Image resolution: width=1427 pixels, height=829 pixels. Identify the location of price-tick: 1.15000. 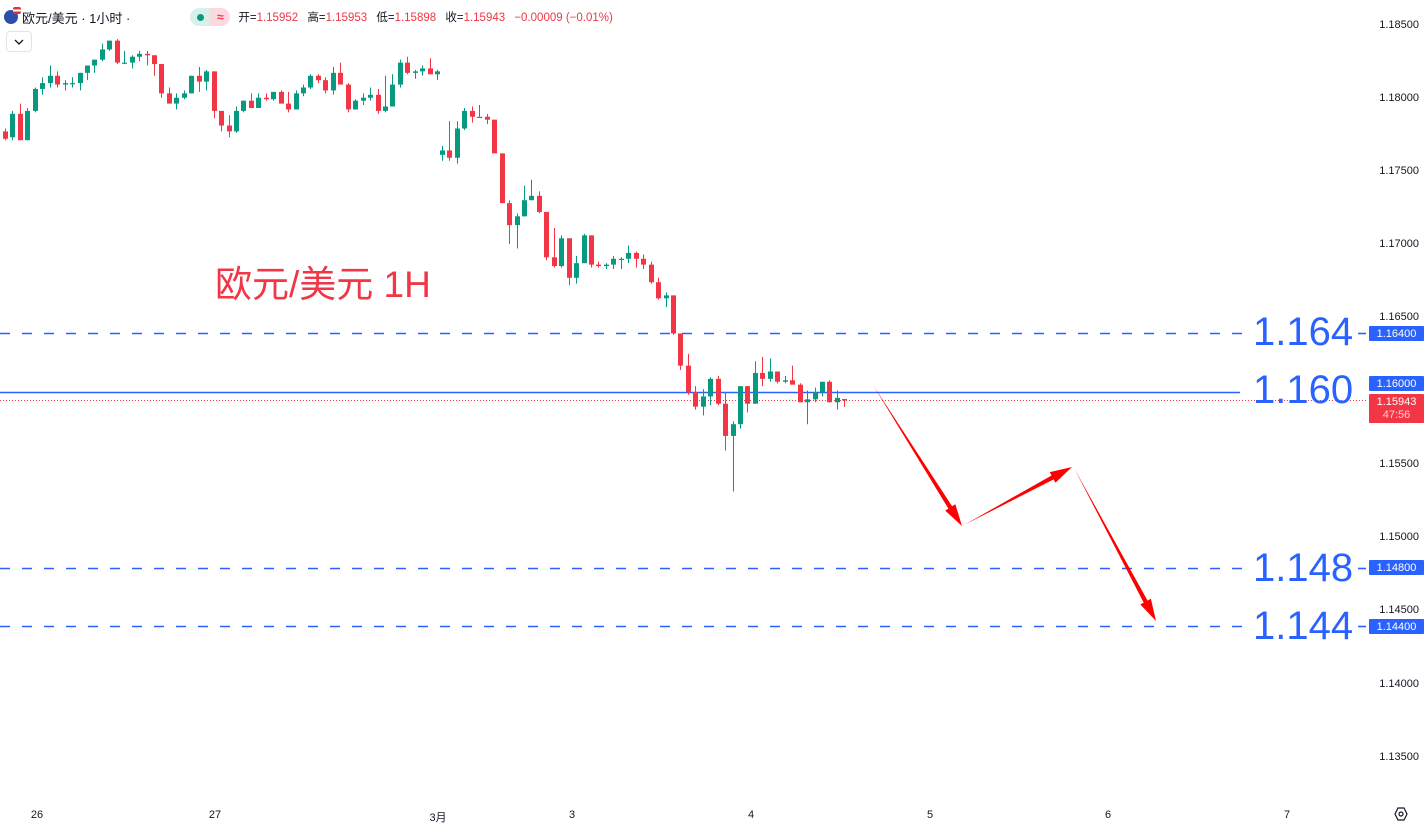
(1399, 537).